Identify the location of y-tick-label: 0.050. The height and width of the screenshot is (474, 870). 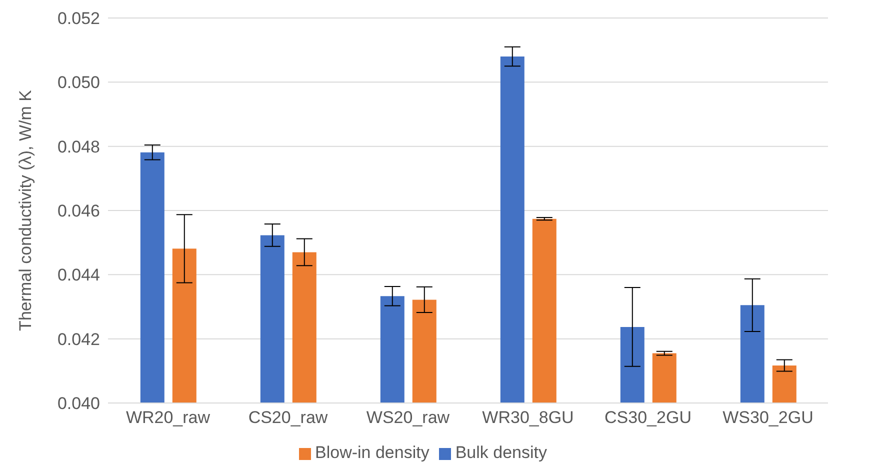
(78, 82).